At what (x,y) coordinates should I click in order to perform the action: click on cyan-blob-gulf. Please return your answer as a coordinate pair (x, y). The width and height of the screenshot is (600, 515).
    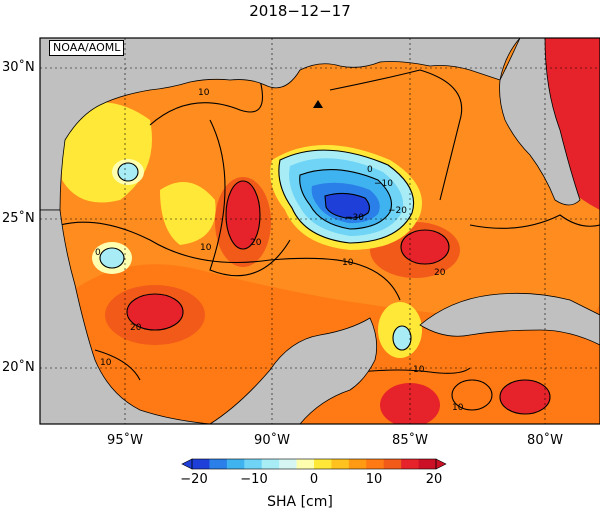
    Looking at the image, I should click on (112, 258).